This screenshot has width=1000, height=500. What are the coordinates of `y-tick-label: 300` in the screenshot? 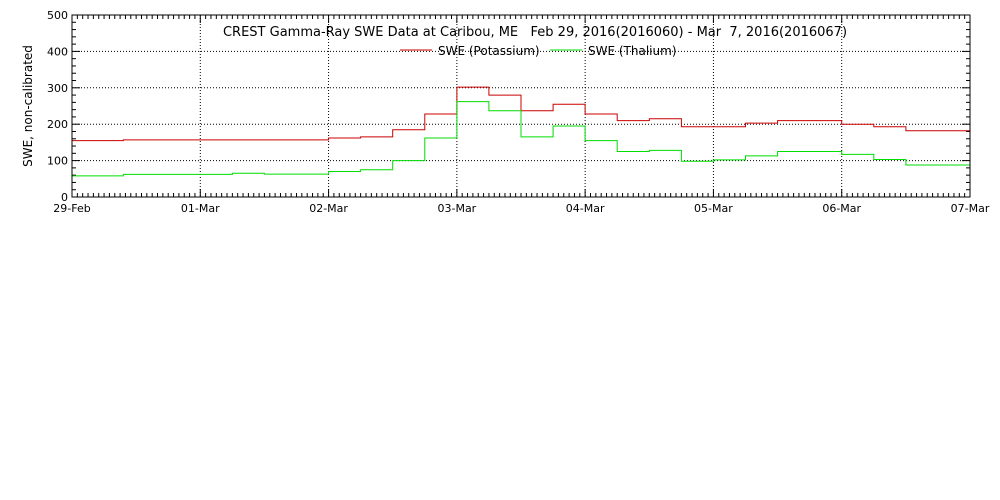 It's located at (57, 88).